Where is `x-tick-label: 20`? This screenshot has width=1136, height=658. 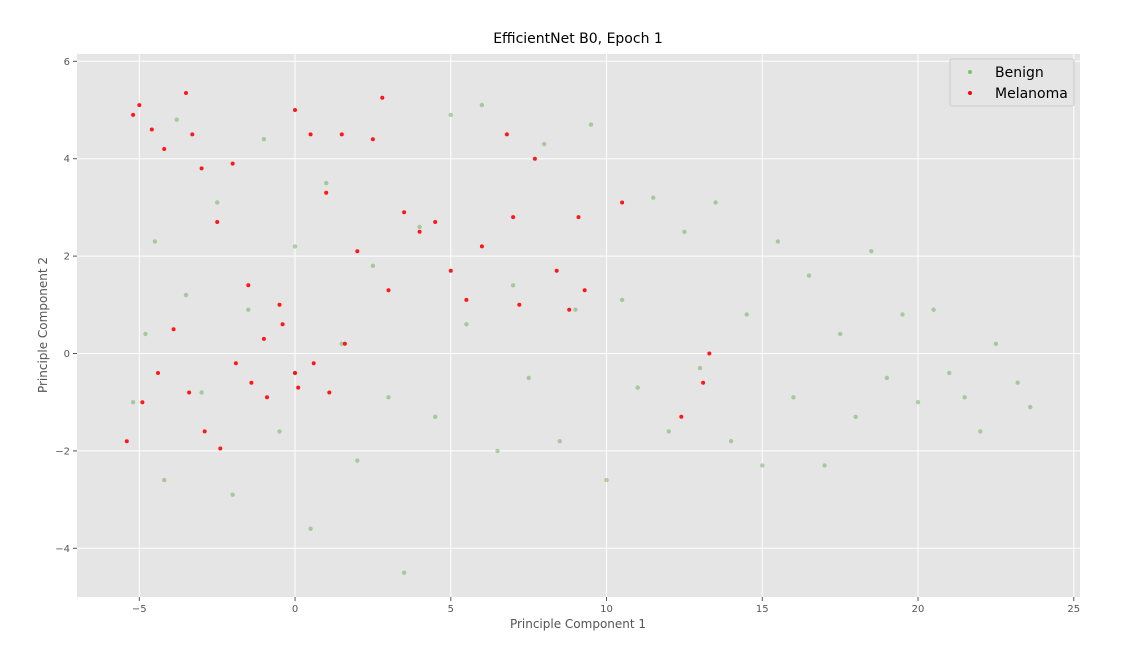 x-tick-label: 20 is located at coordinates (918, 609).